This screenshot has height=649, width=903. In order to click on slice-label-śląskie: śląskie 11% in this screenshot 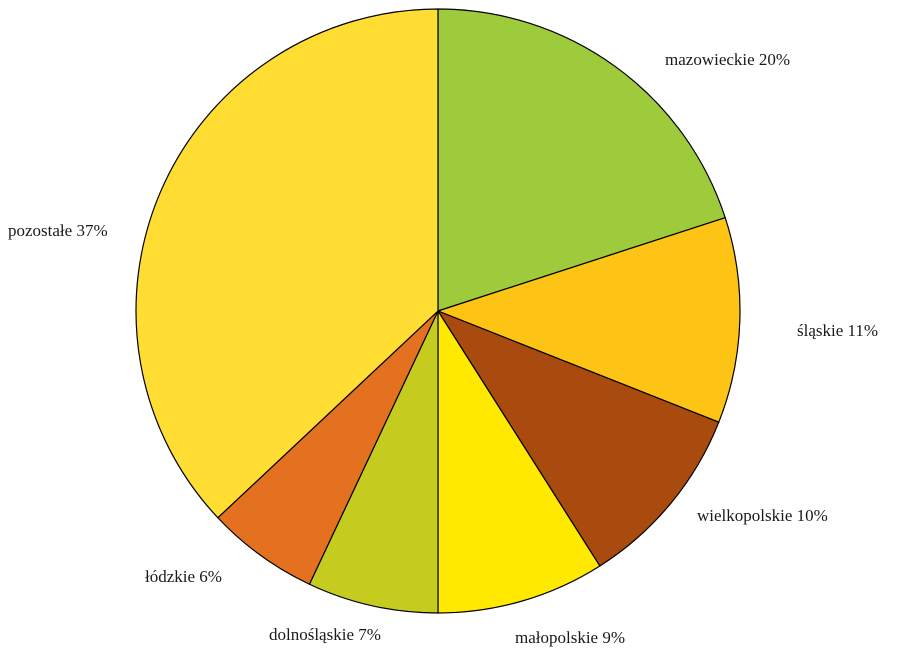, I will do `click(837, 330)`.